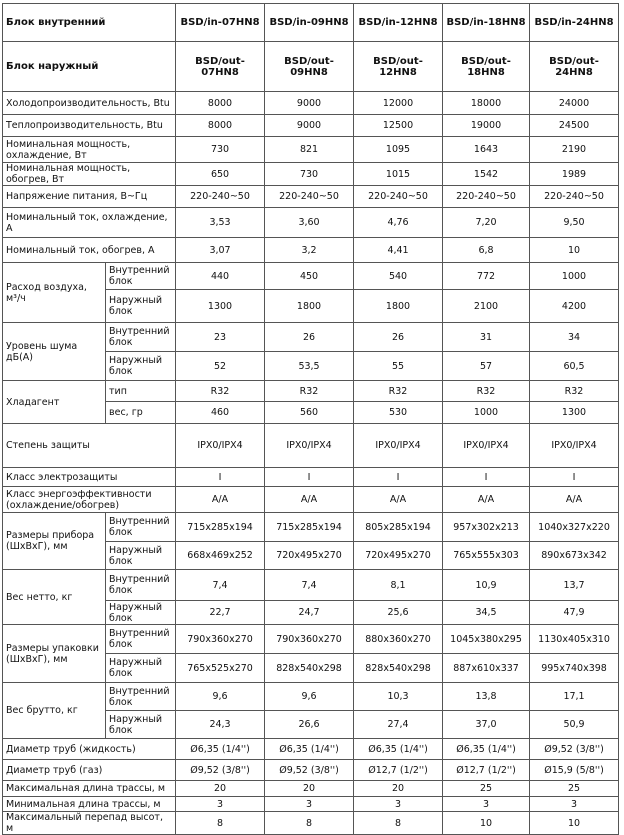 The height and width of the screenshot is (835, 624). What do you see at coordinates (574, 612) in the screenshot?
I see `value-cell: 47,9` at bounding box center [574, 612].